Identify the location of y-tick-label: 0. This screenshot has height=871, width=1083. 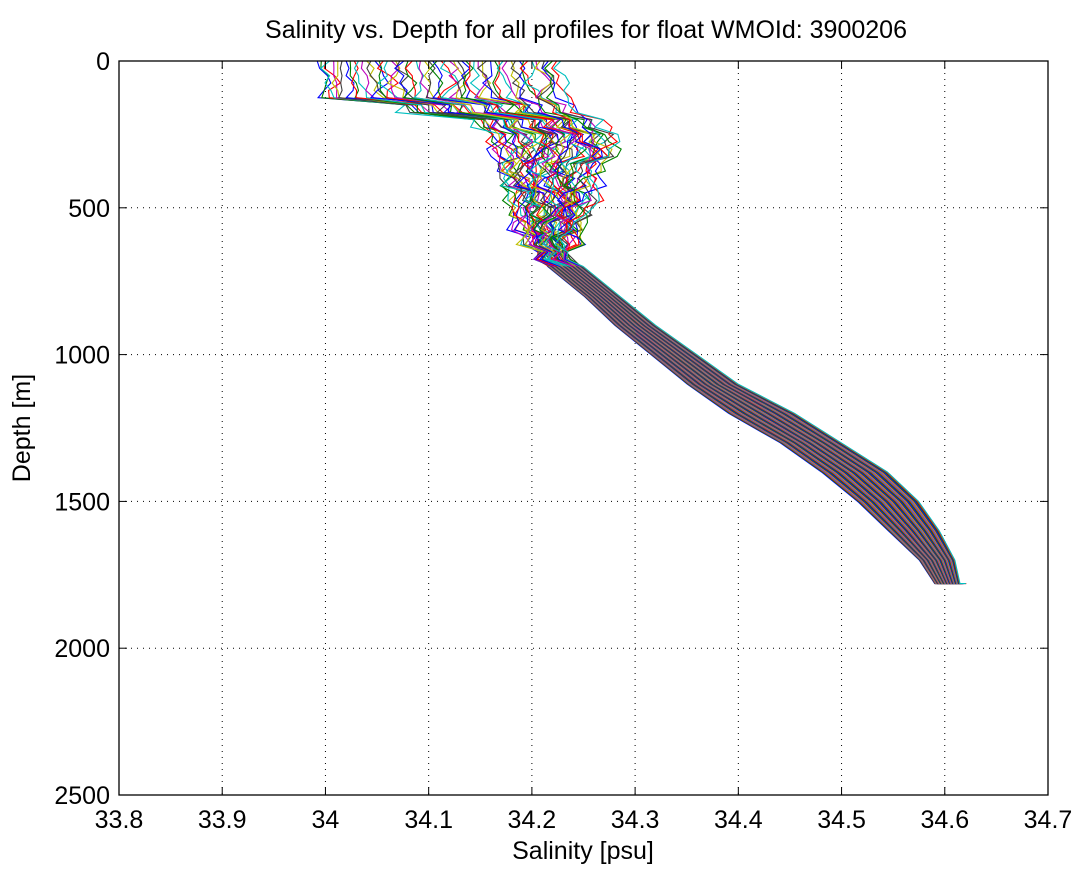
(103, 62).